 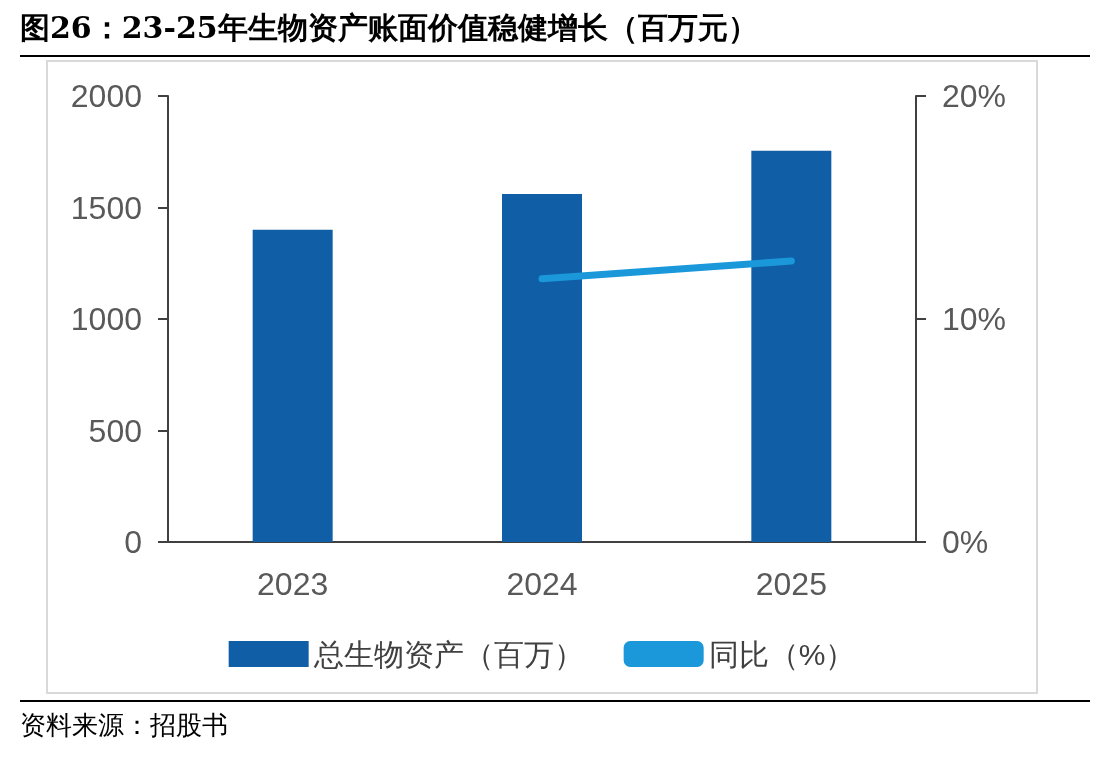 I want to click on y2-tick-label: 10%, so click(x=974, y=319).